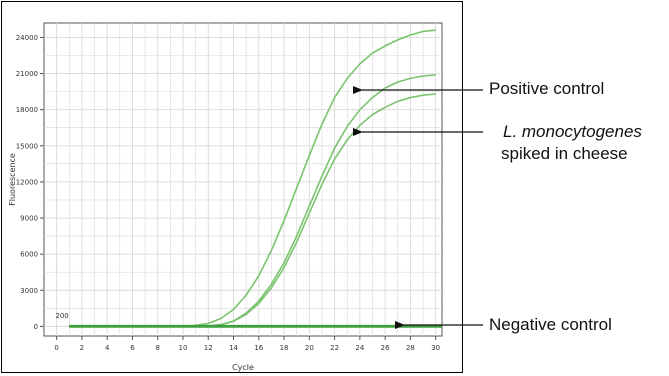 This screenshot has width=669, height=376. I want to click on y-tick-label: 21000, so click(27, 74).